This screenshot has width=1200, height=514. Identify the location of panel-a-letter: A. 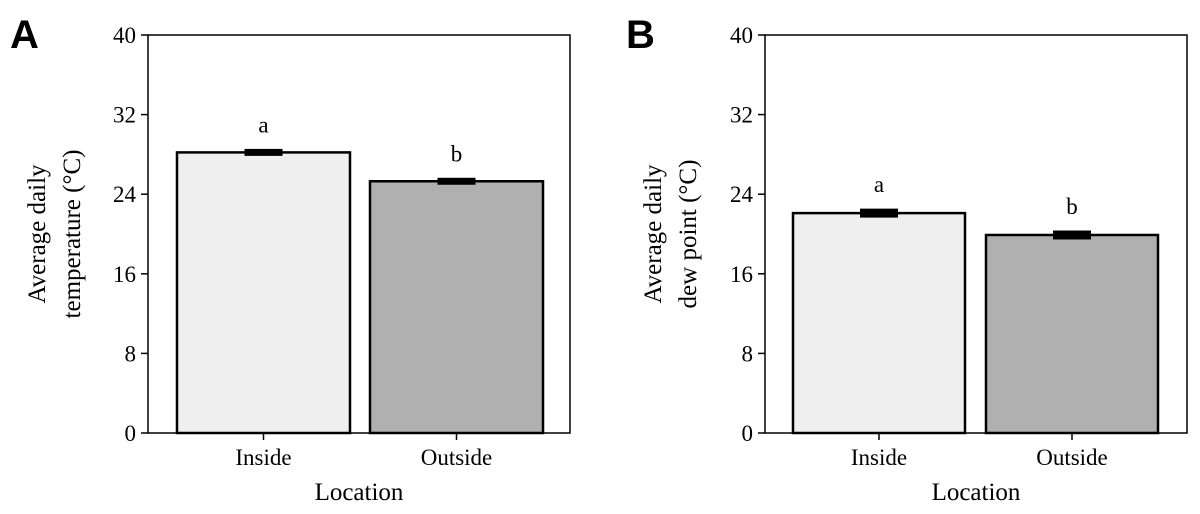
(24, 35).